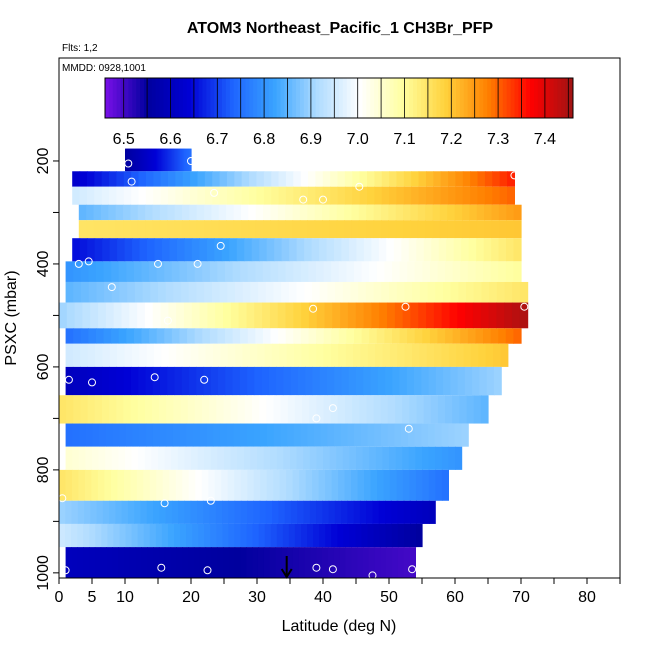  What do you see at coordinates (286, 567) in the screenshot?
I see `latitude-marker-arrow` at bounding box center [286, 567].